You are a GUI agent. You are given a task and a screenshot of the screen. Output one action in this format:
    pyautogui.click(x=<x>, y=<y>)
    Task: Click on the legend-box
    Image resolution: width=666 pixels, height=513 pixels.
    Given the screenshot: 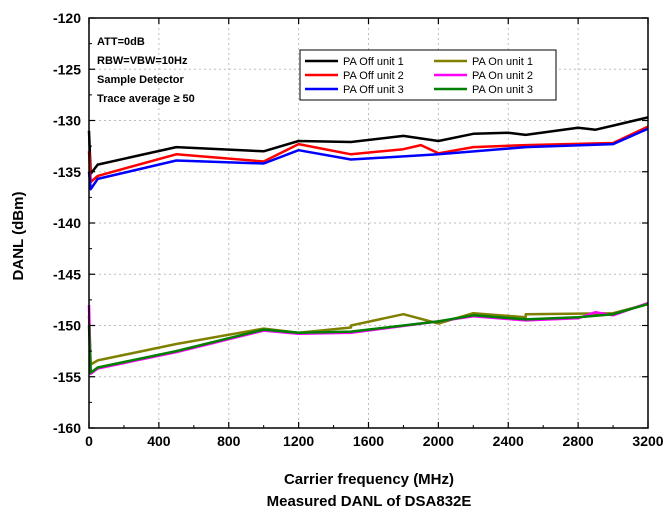 What is the action you would take?
    pyautogui.click(x=428, y=75)
    